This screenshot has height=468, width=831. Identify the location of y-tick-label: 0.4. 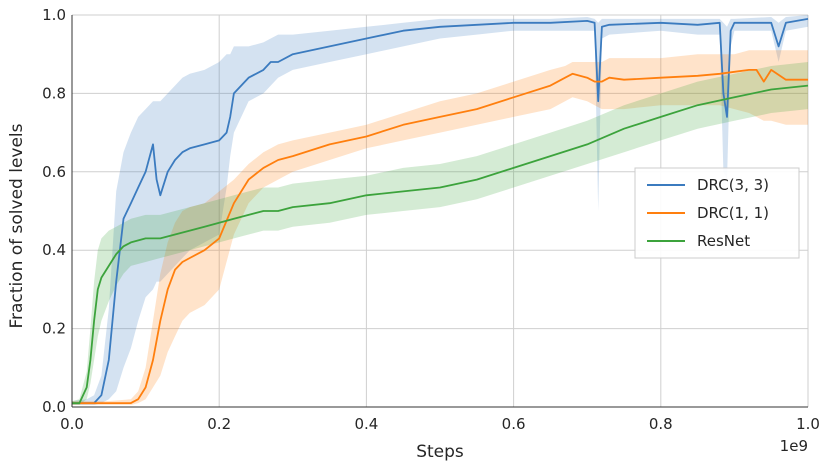
(54, 250).